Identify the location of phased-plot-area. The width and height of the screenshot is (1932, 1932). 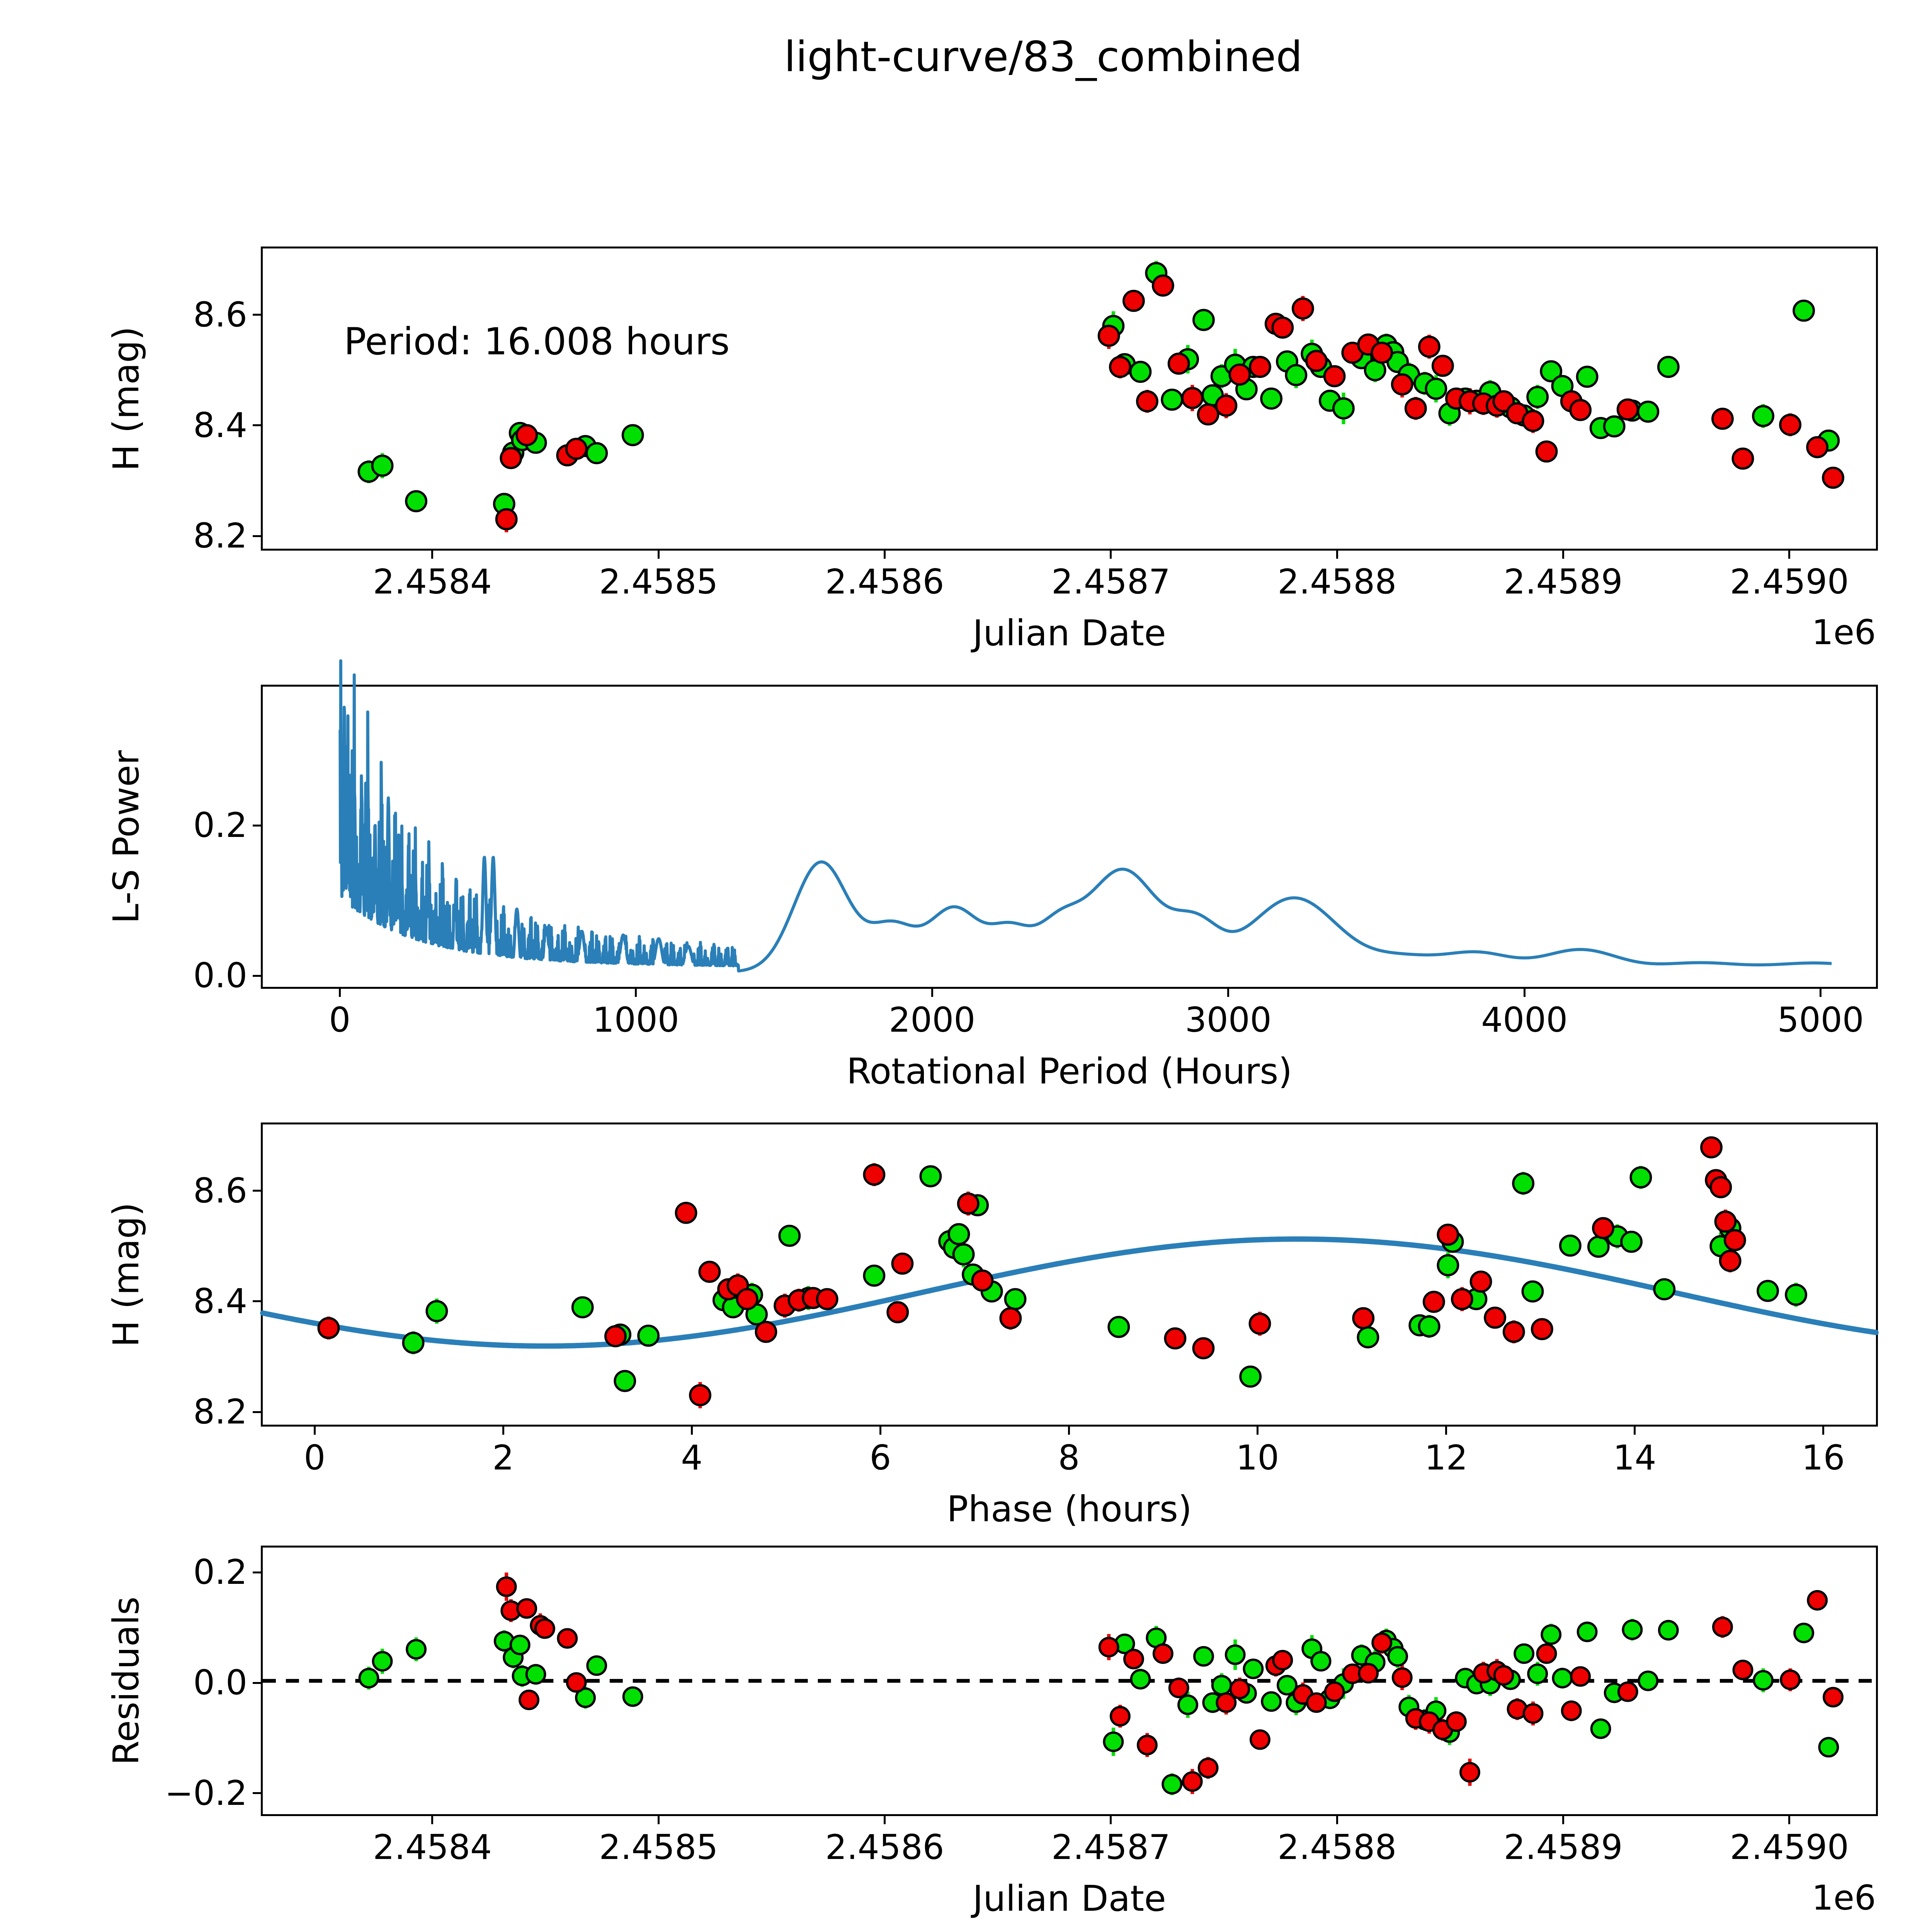
(1070, 1272).